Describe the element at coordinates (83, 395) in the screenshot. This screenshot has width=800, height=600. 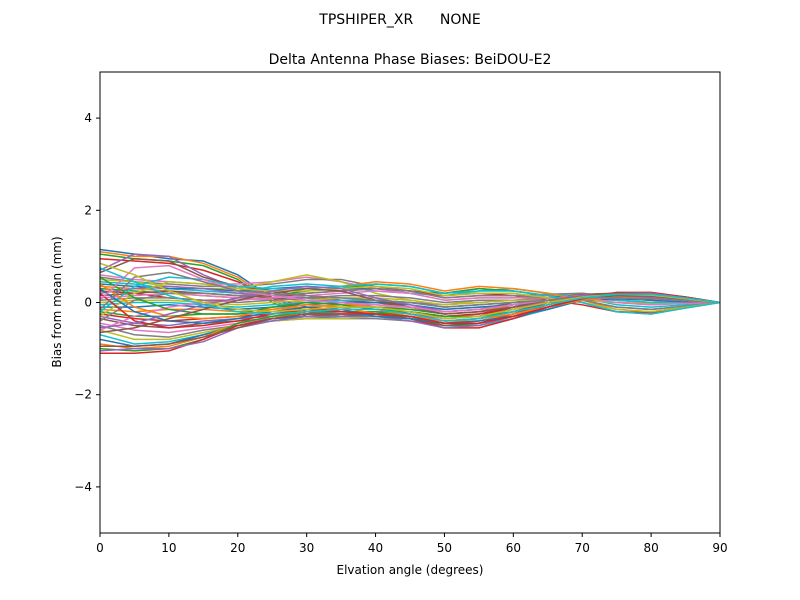
I see `y-tick-label: −2` at that location.